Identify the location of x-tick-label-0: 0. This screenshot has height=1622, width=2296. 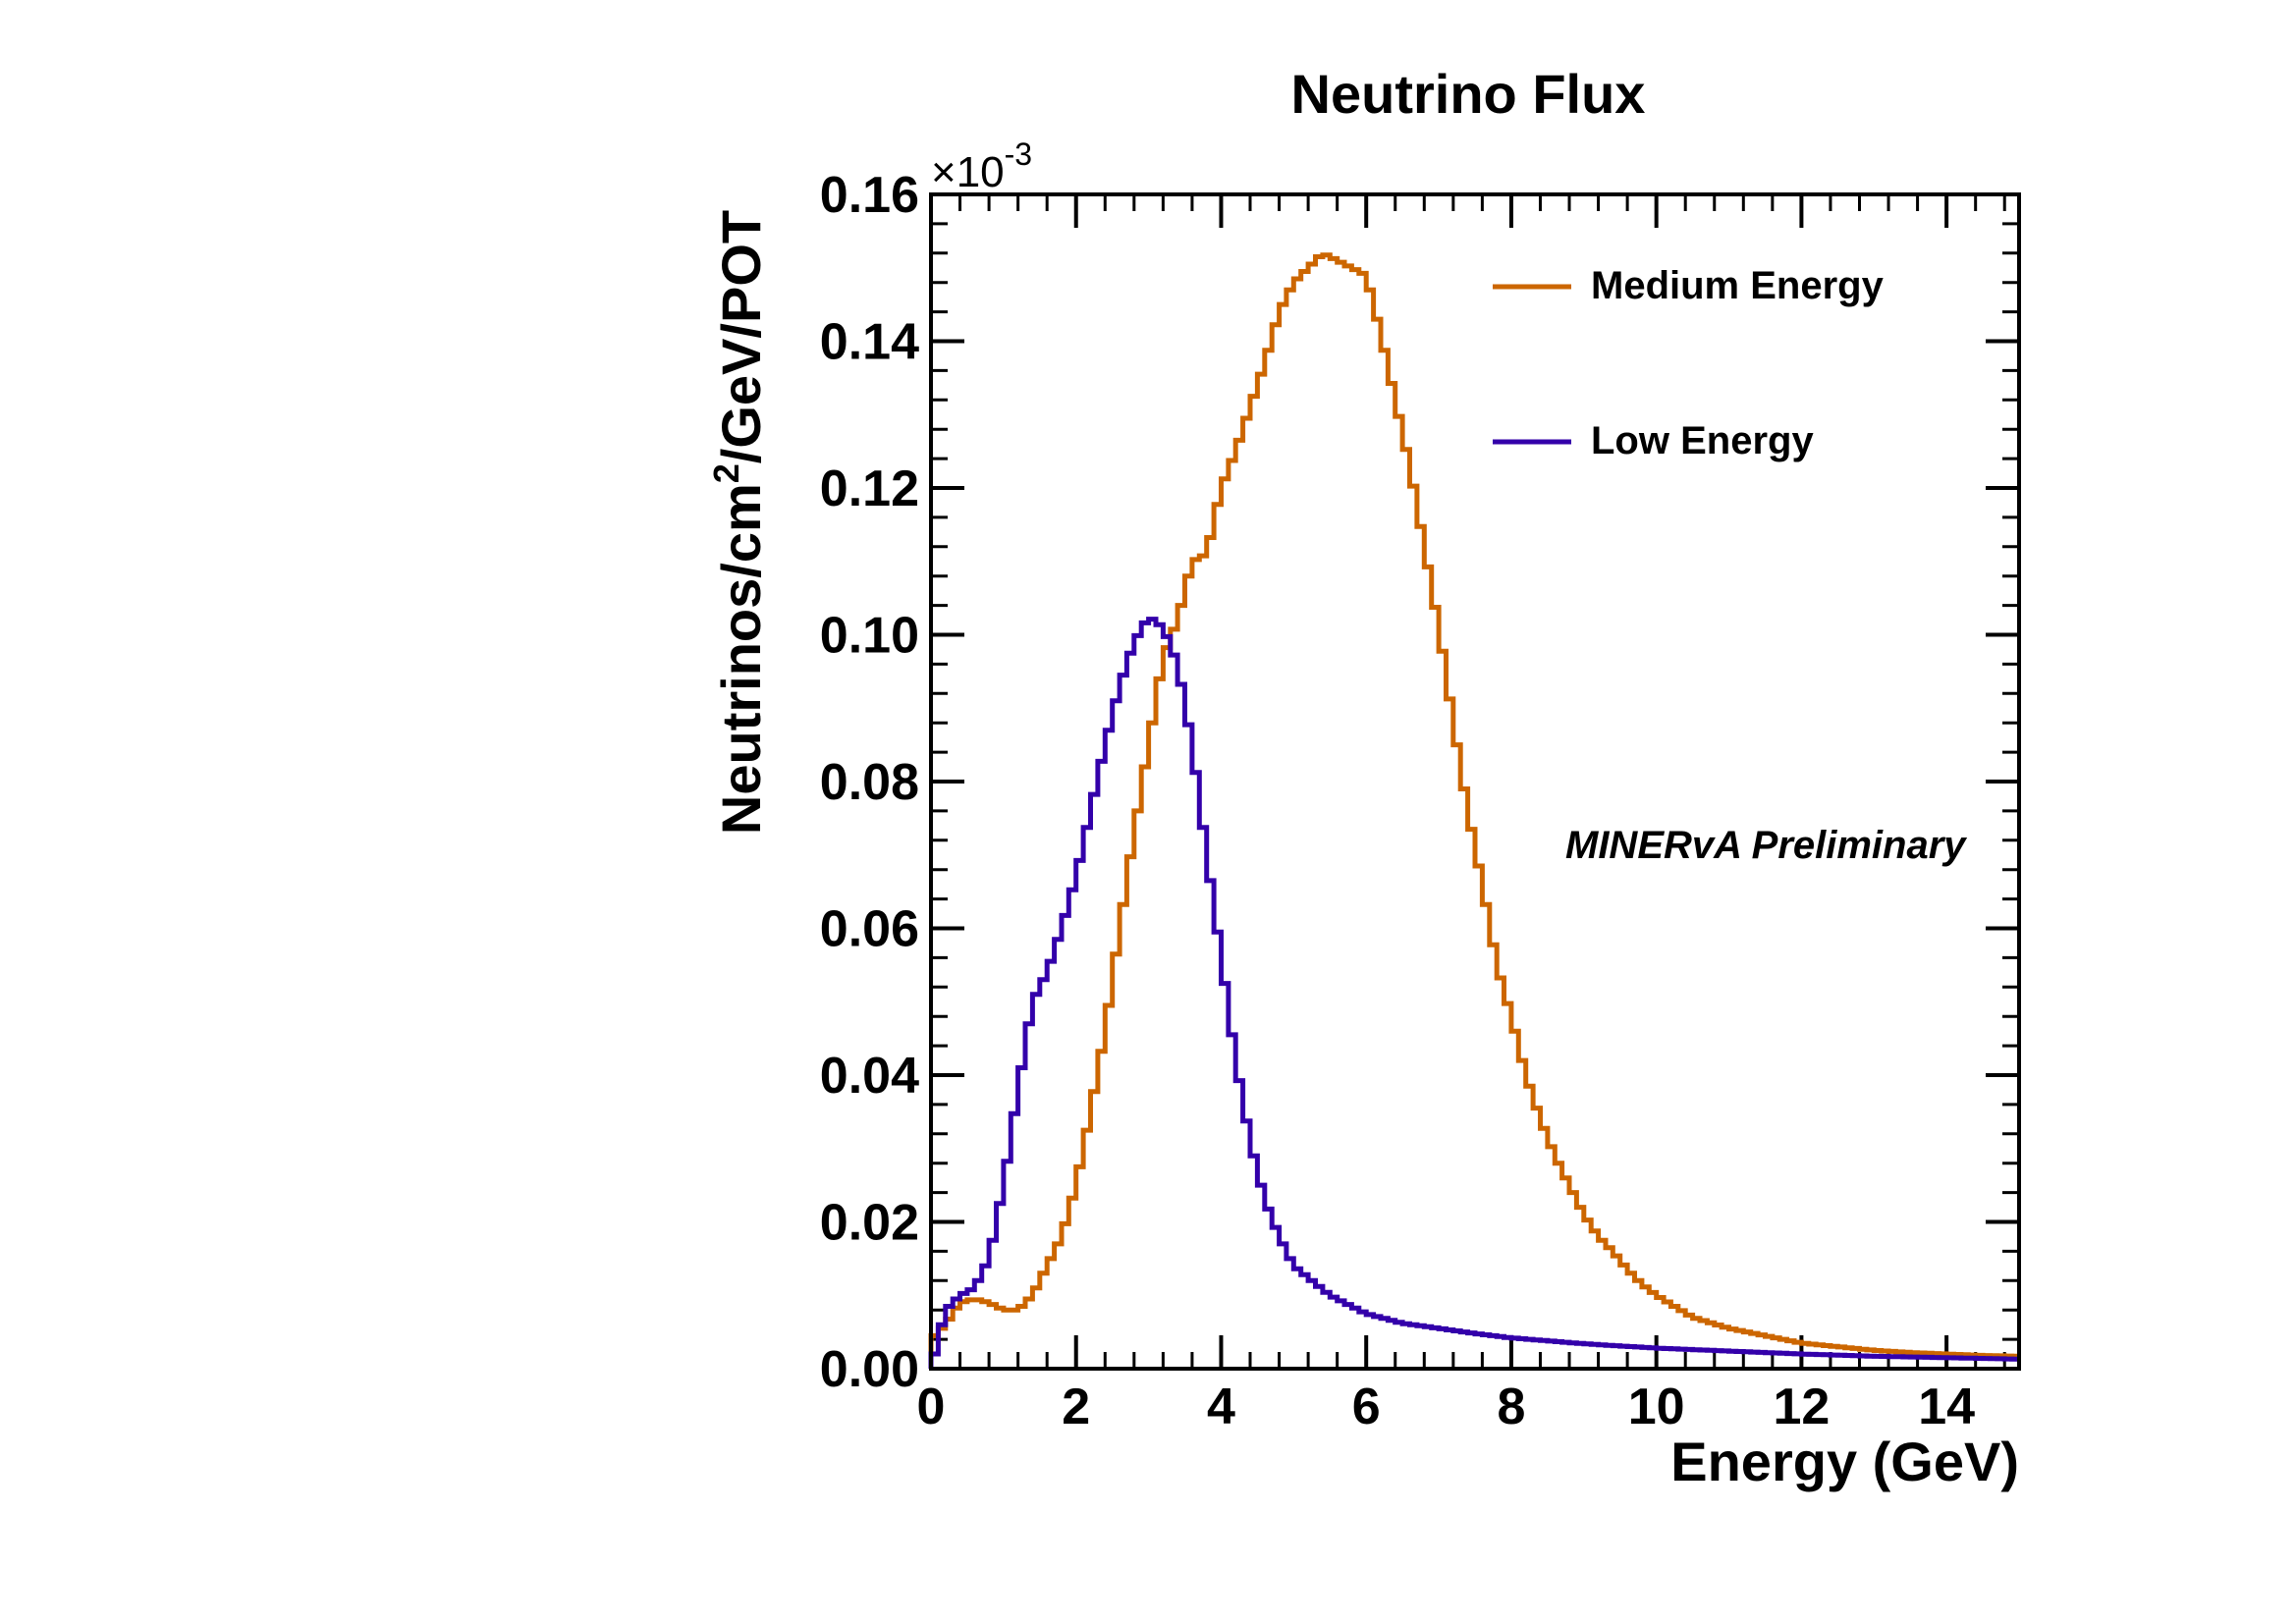
(931, 1407).